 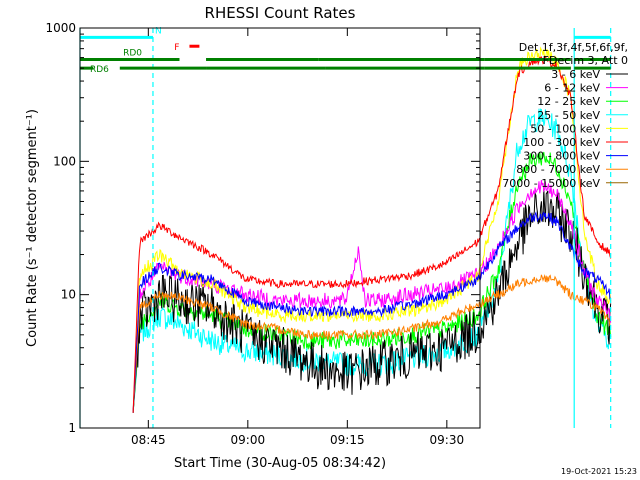 What do you see at coordinates (568, 115) in the screenshot?
I see `legend-label-3: 25 - 50 keV` at bounding box center [568, 115].